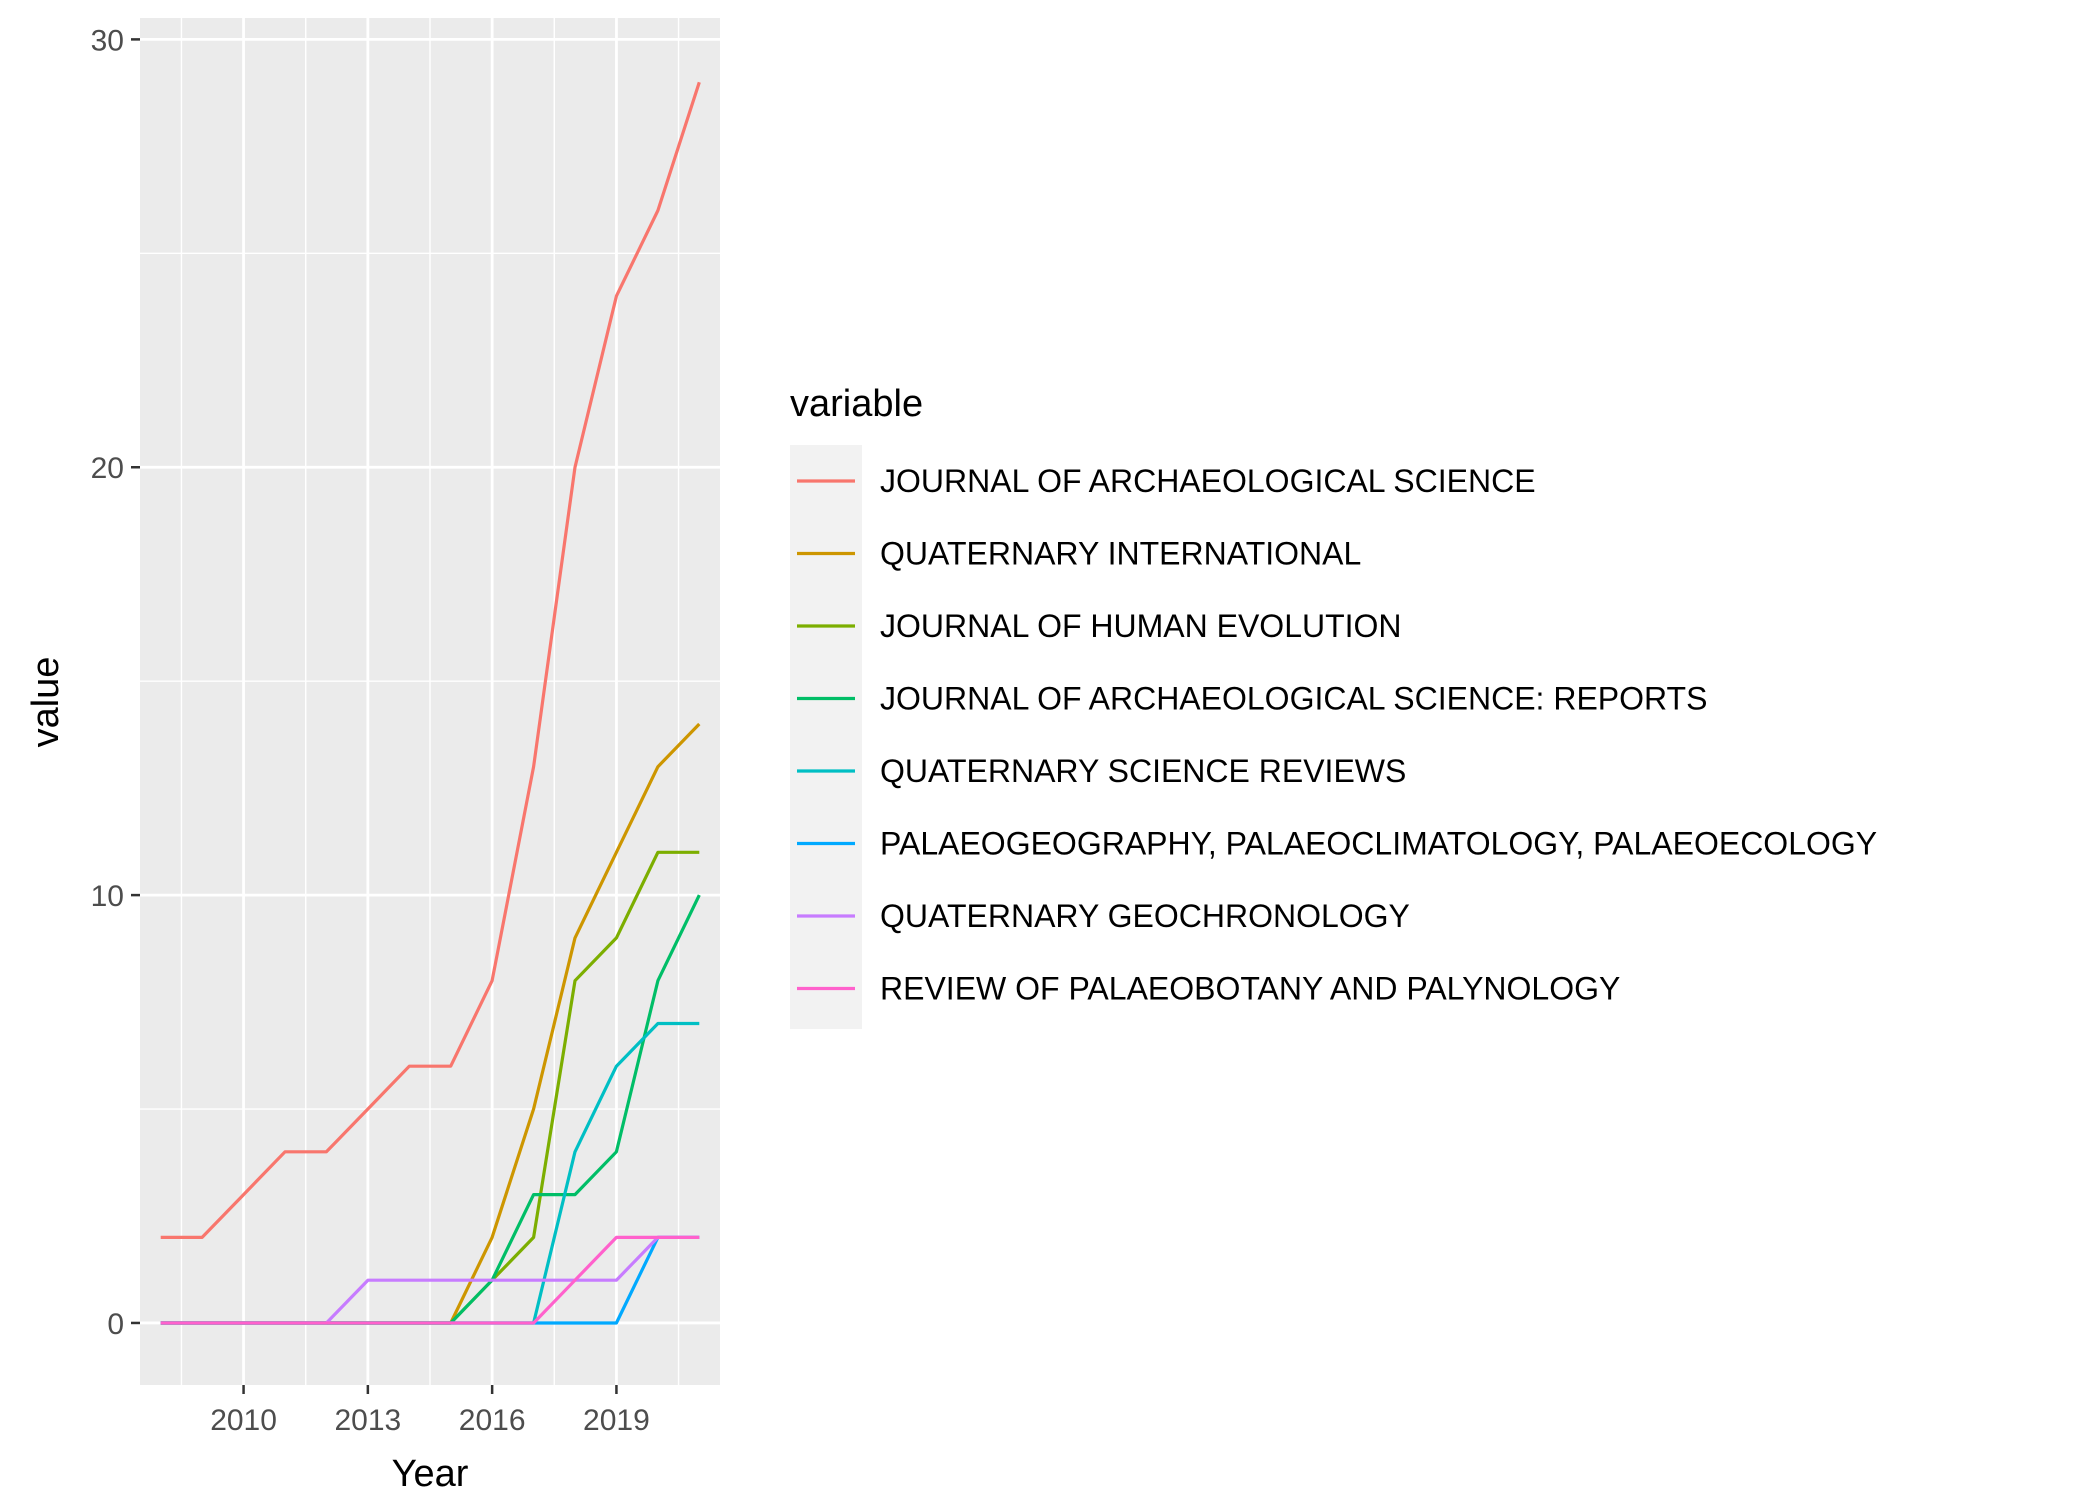 This screenshot has height=1500, width=2100. What do you see at coordinates (115, 682) in the screenshot?
I see `y-axis: 0 10 20 30` at bounding box center [115, 682].